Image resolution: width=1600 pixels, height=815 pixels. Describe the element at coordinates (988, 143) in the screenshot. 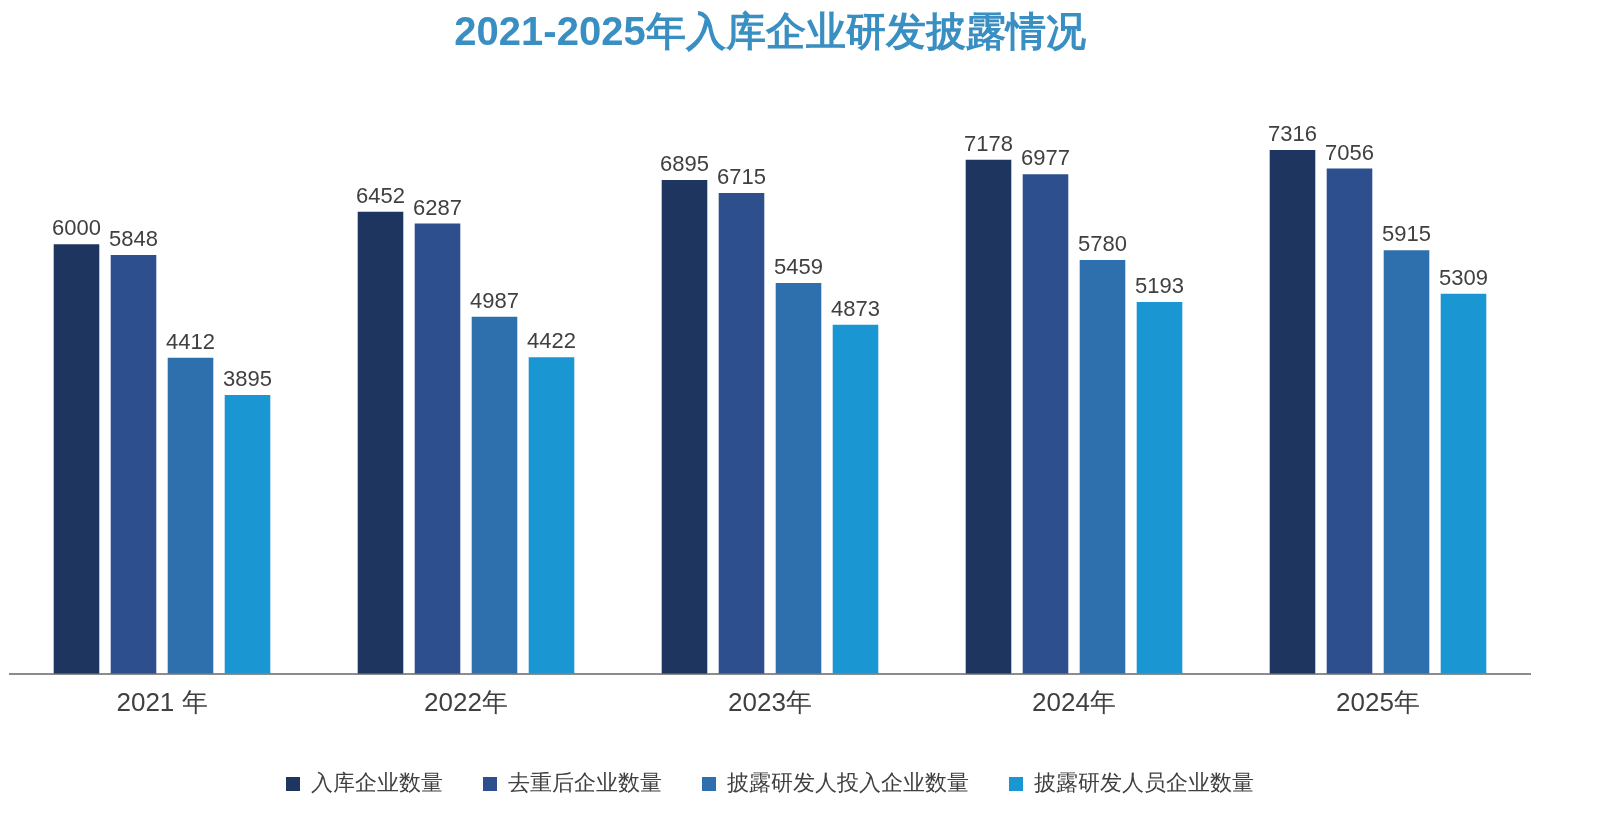

I see `data-label: 7178` at that location.